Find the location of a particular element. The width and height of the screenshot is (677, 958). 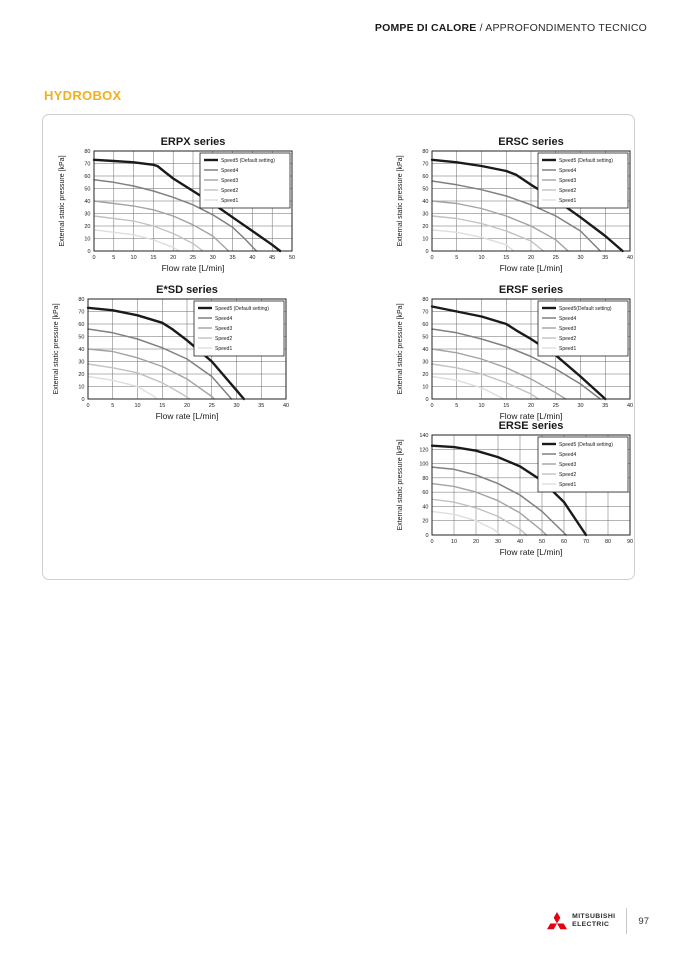

chart-title: ERPX series is located at coordinates (193, 142).